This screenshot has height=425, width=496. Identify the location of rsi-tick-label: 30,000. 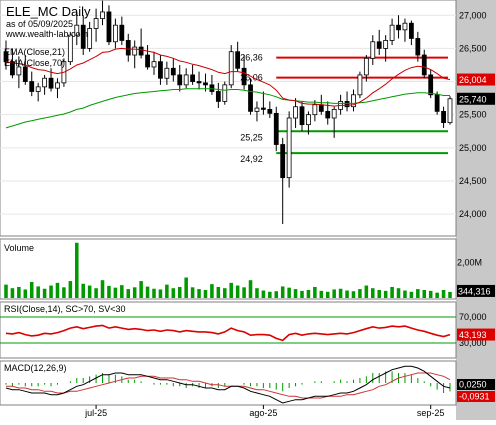
(473, 343).